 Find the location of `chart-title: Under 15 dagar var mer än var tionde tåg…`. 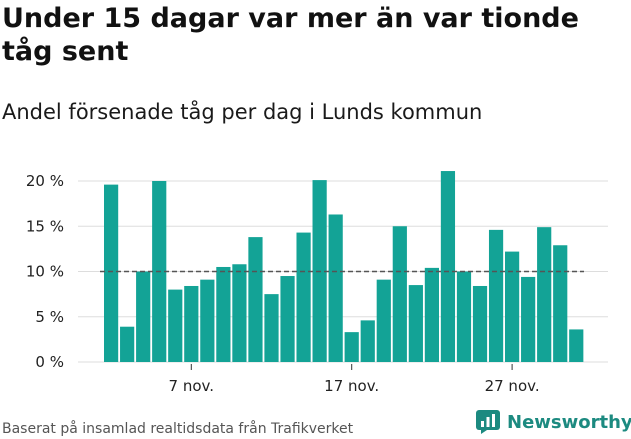

chart-title: Under 15 dagar var mer än var tionde tåg… is located at coordinates (290, 35).